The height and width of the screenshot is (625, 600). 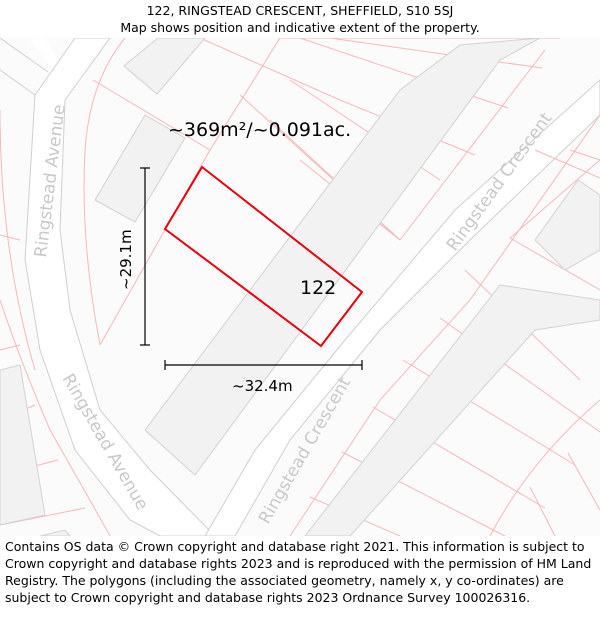 I want to click on height-measure-label: ~29.1m, so click(x=126, y=259).